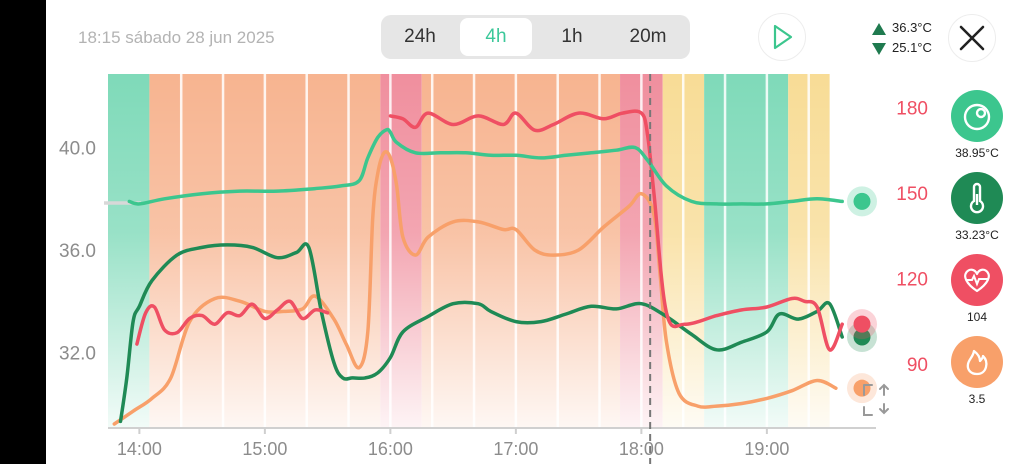 The width and height of the screenshot is (1024, 464). I want to click on endpoint-dot-core-temp, so click(862, 201).